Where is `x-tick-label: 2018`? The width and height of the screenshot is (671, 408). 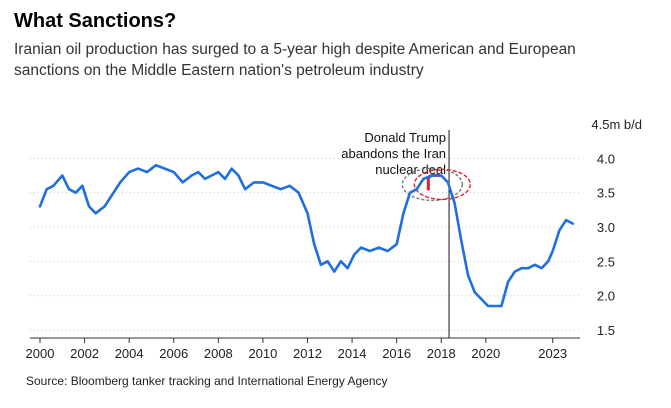 x-tick-label: 2018 is located at coordinates (441, 353).